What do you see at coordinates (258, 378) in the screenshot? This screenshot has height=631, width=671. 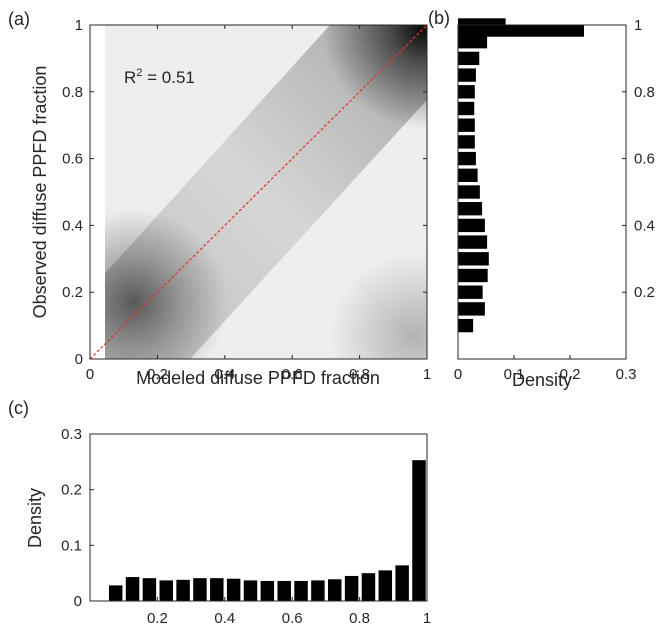 I see `panel-a-x-axis-label: Modeled diffuse PPFD fraction` at bounding box center [258, 378].